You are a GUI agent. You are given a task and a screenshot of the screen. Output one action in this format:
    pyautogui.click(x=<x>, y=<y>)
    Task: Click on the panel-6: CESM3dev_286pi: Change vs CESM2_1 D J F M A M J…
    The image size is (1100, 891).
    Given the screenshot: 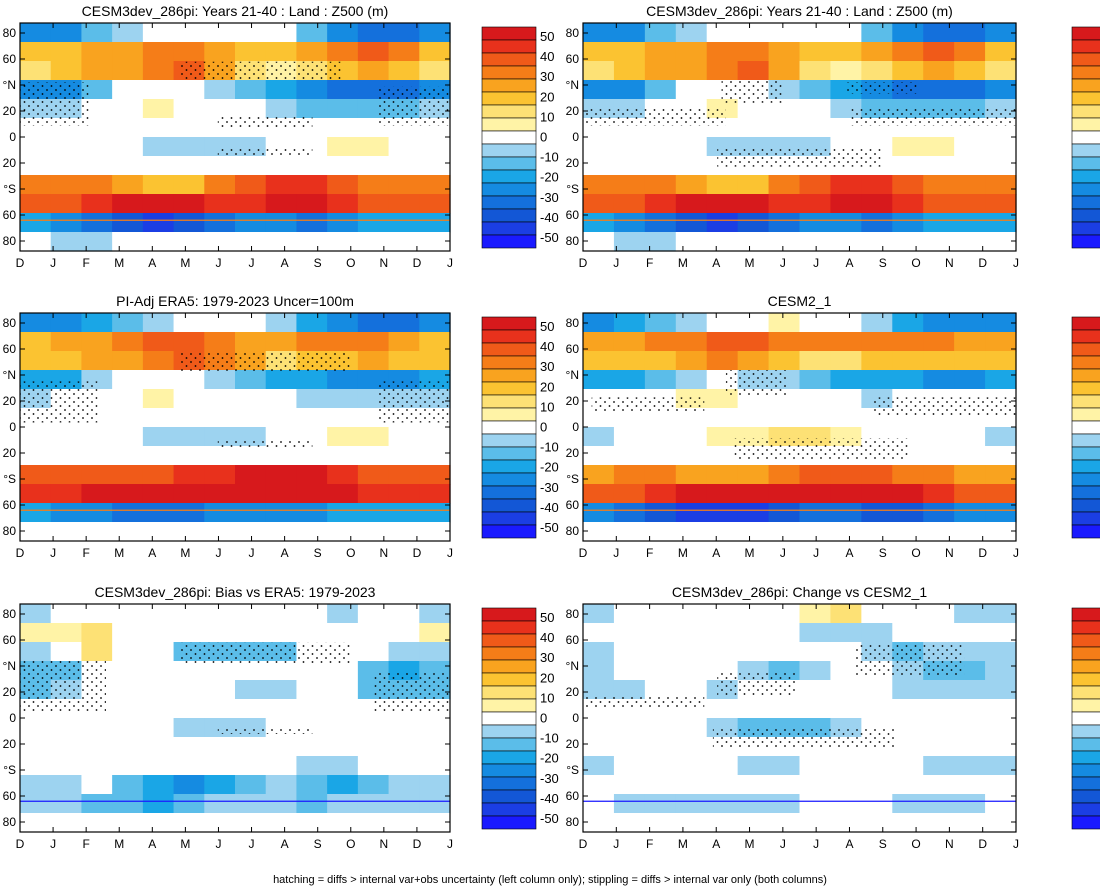 What is the action you would take?
    pyautogui.click(x=833, y=717)
    